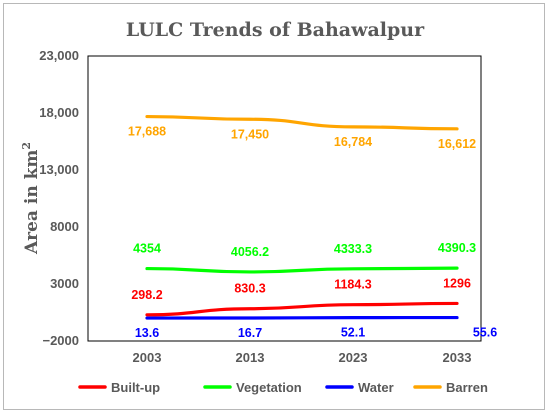 The image size is (550, 415). I want to click on series-line-barren, so click(302, 122).